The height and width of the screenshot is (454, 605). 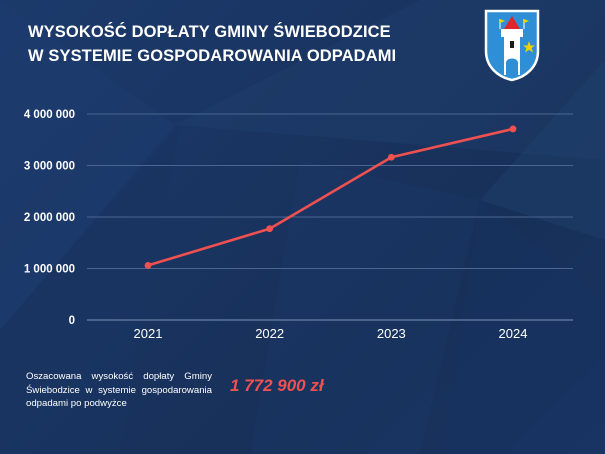 What do you see at coordinates (49, 167) in the screenshot?
I see `y-tick-label: 3 000 000` at bounding box center [49, 167].